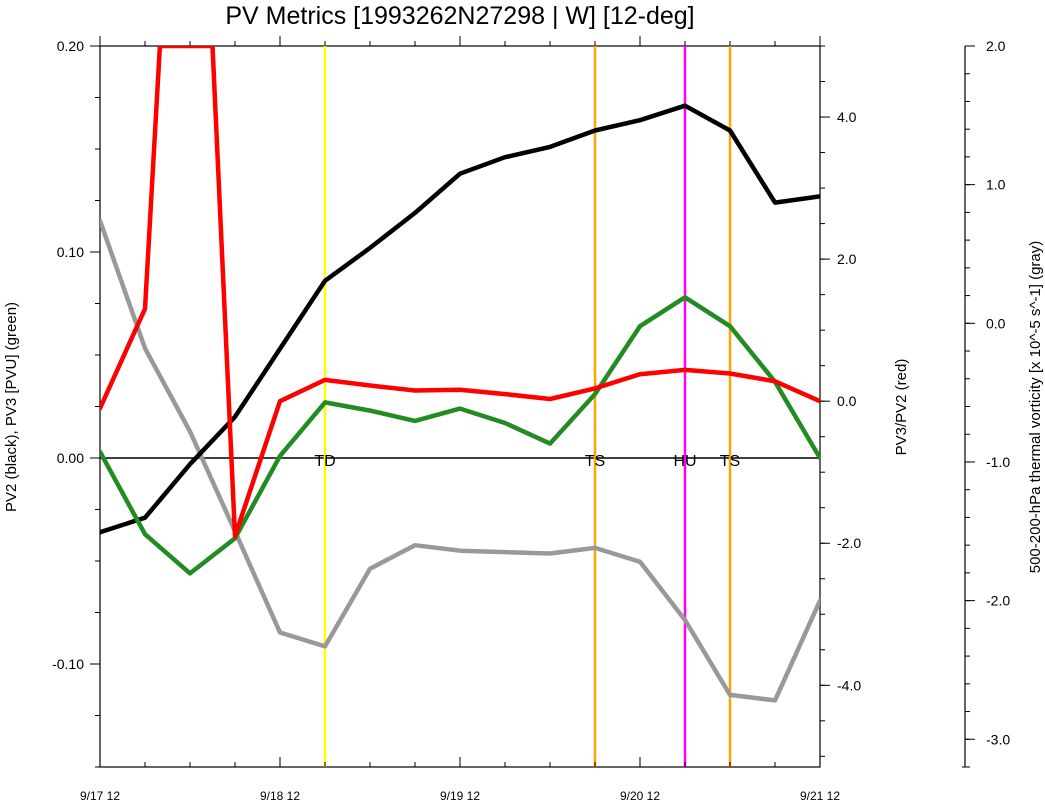 This screenshot has width=1045, height=805. What do you see at coordinates (595, 461) in the screenshot?
I see `event-label-ts-1: TS` at bounding box center [595, 461].